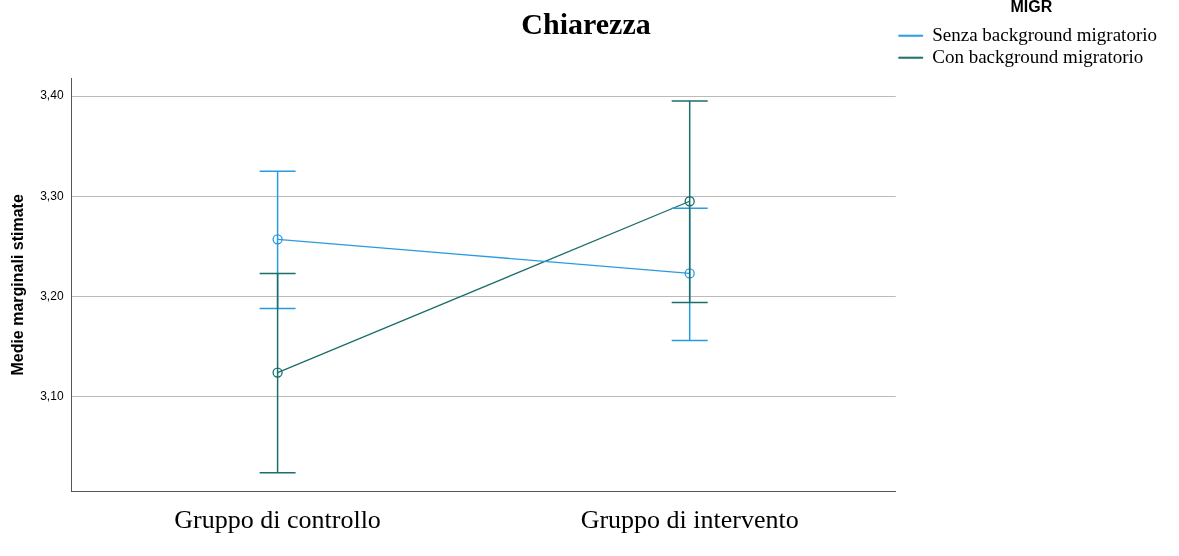 The image size is (1179, 556). Describe the element at coordinates (52, 395) in the screenshot. I see `y-tick-label: 3,10` at that location.